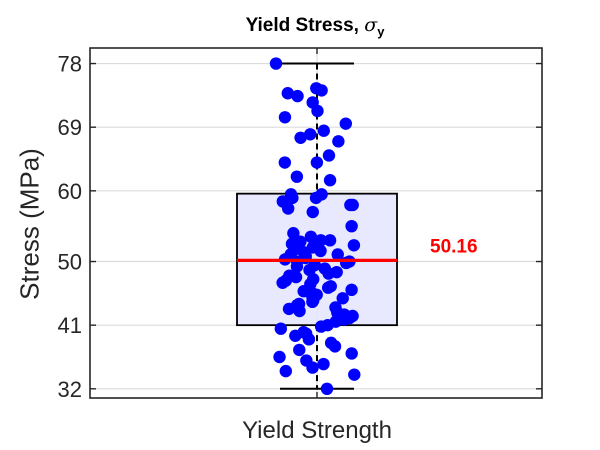 The height and width of the screenshot is (450, 600). What do you see at coordinates (317, 430) in the screenshot?
I see `x-tick-label: Yield Strength` at bounding box center [317, 430].